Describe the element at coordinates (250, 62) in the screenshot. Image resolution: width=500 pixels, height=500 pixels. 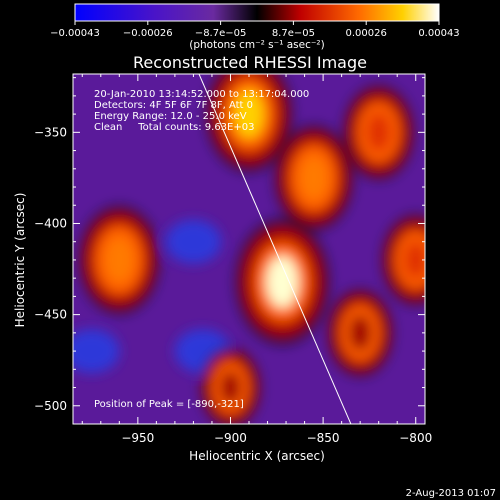
I see `chart-title: Reconstructed RHESSI Image` at that location.